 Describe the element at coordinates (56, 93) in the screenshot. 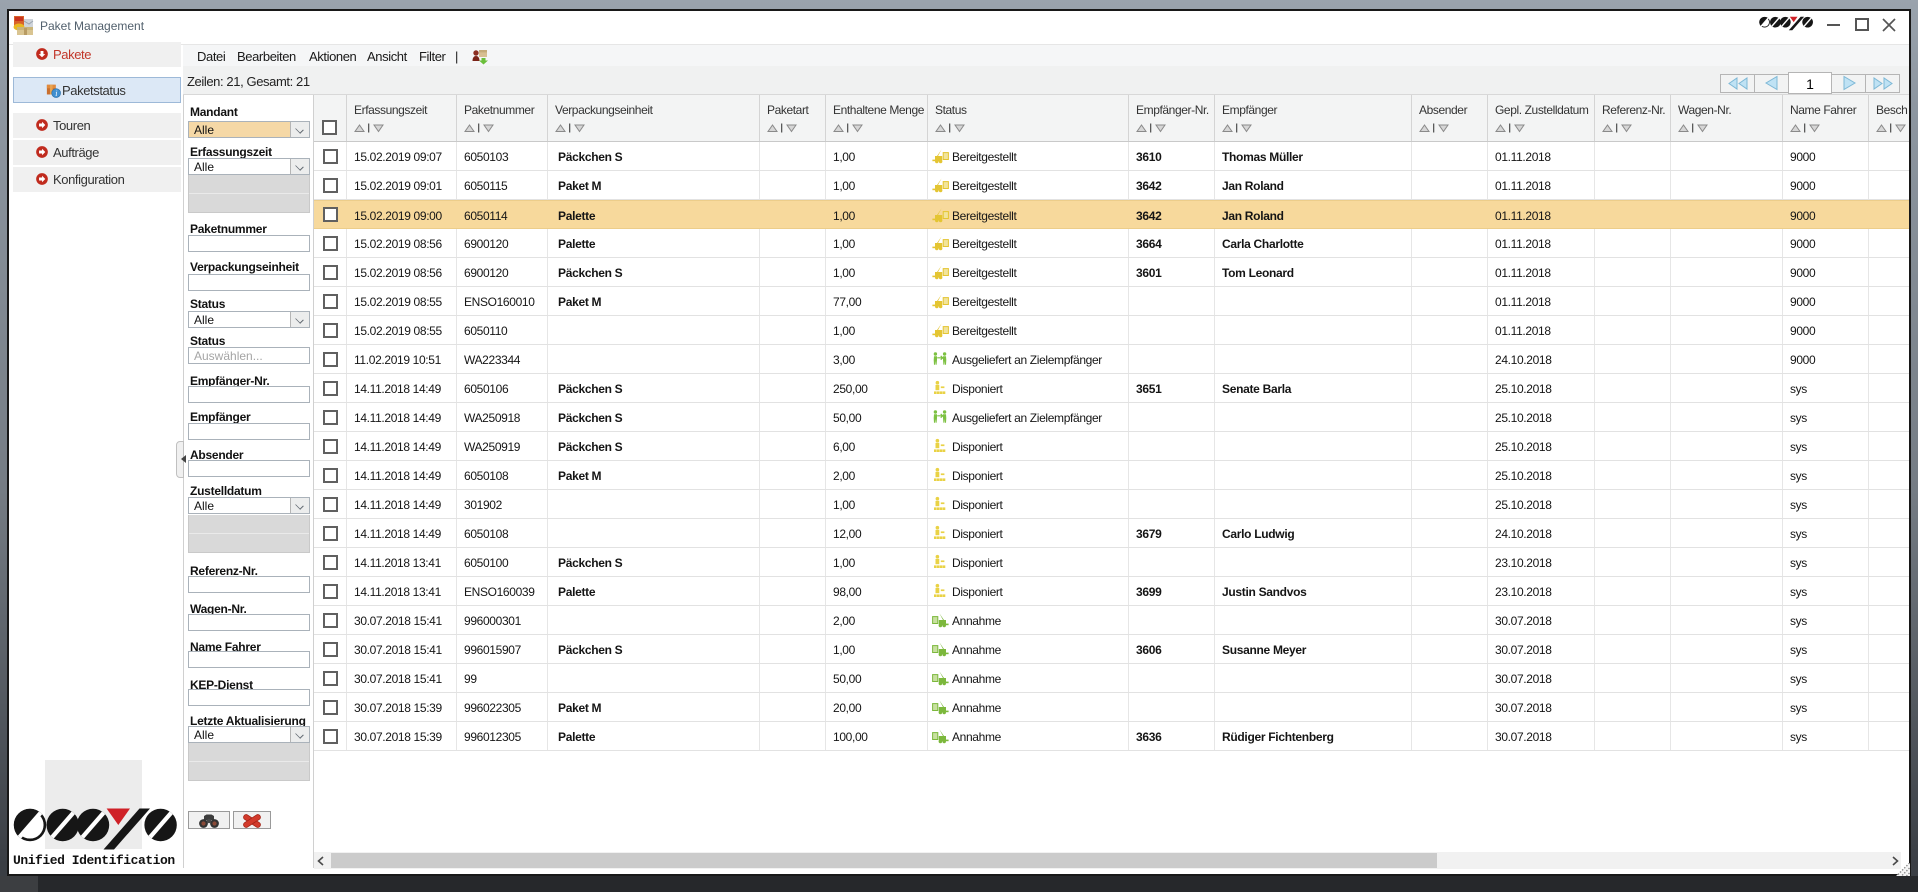

I see `svg-text: i` at that location.